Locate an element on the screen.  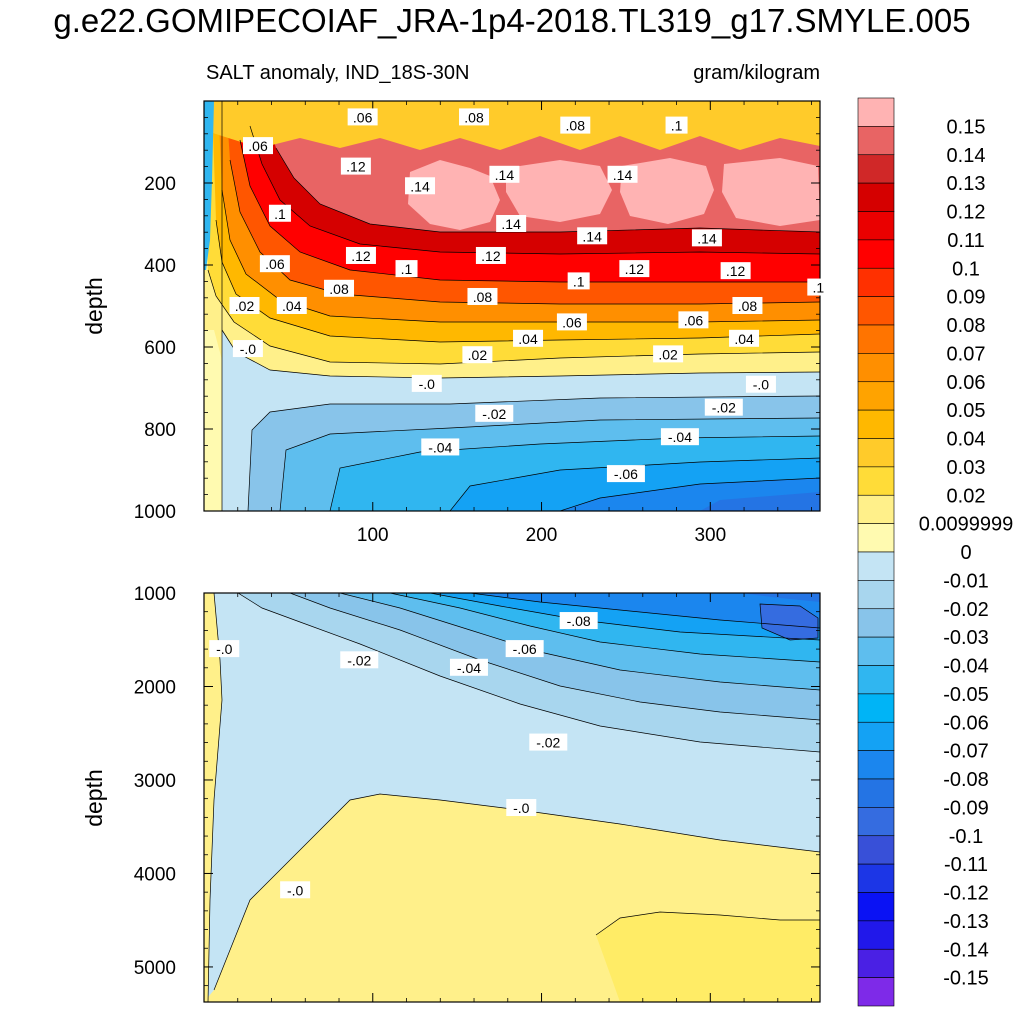
contour-label-text: .02 is located at coordinates (478, 355).